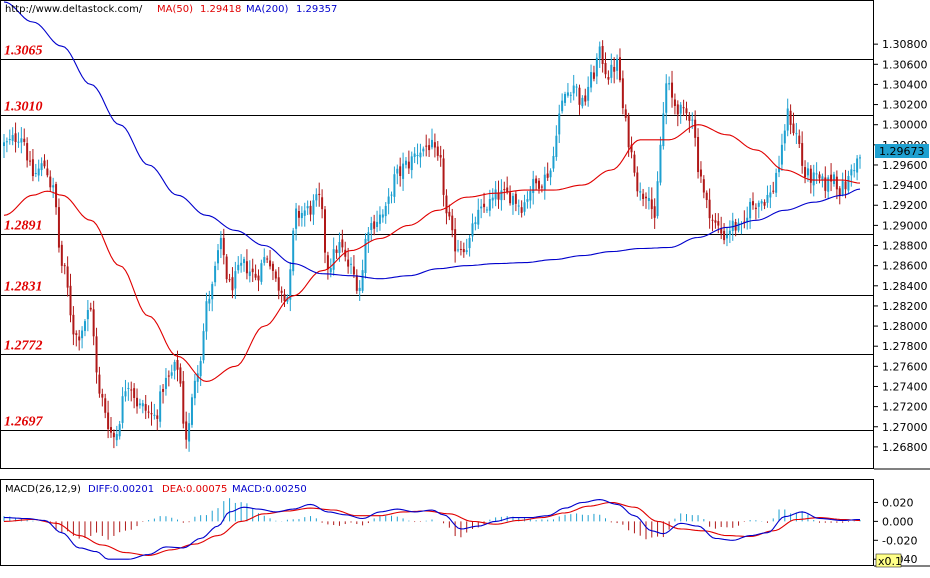 This screenshot has height=578, width=930. I want to click on zoom-badge, so click(888, 560).